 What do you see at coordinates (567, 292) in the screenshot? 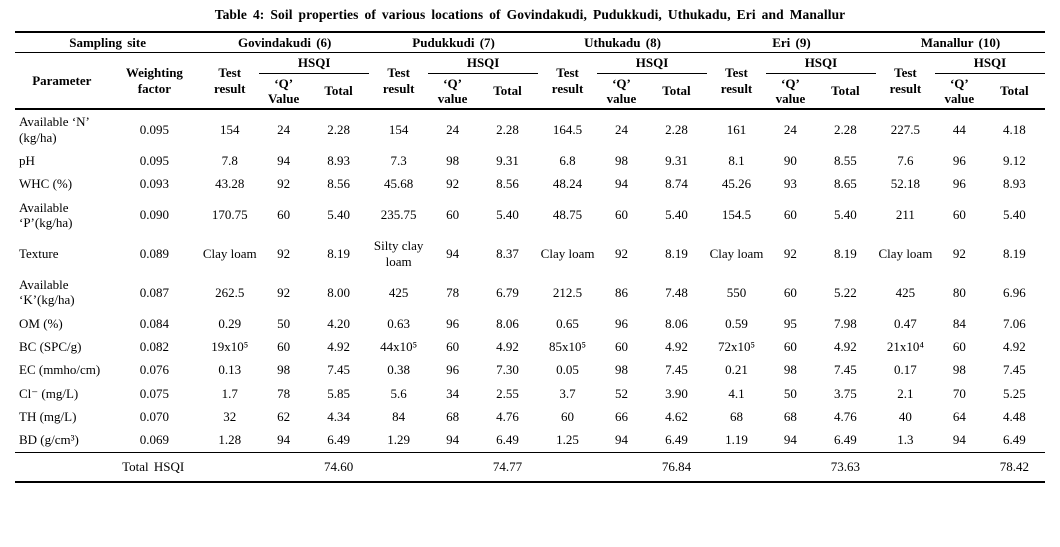
I see `value-cell: 212.5` at bounding box center [567, 292].